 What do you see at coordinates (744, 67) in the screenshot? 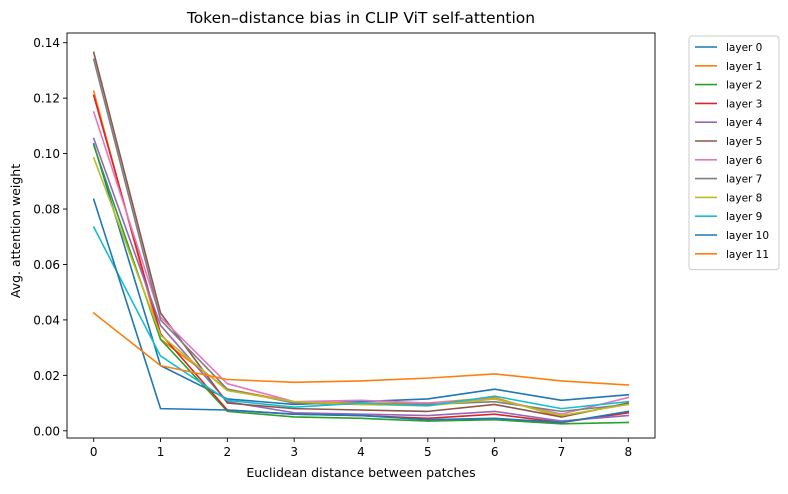
I see `legend-label: layer 1` at bounding box center [744, 67].